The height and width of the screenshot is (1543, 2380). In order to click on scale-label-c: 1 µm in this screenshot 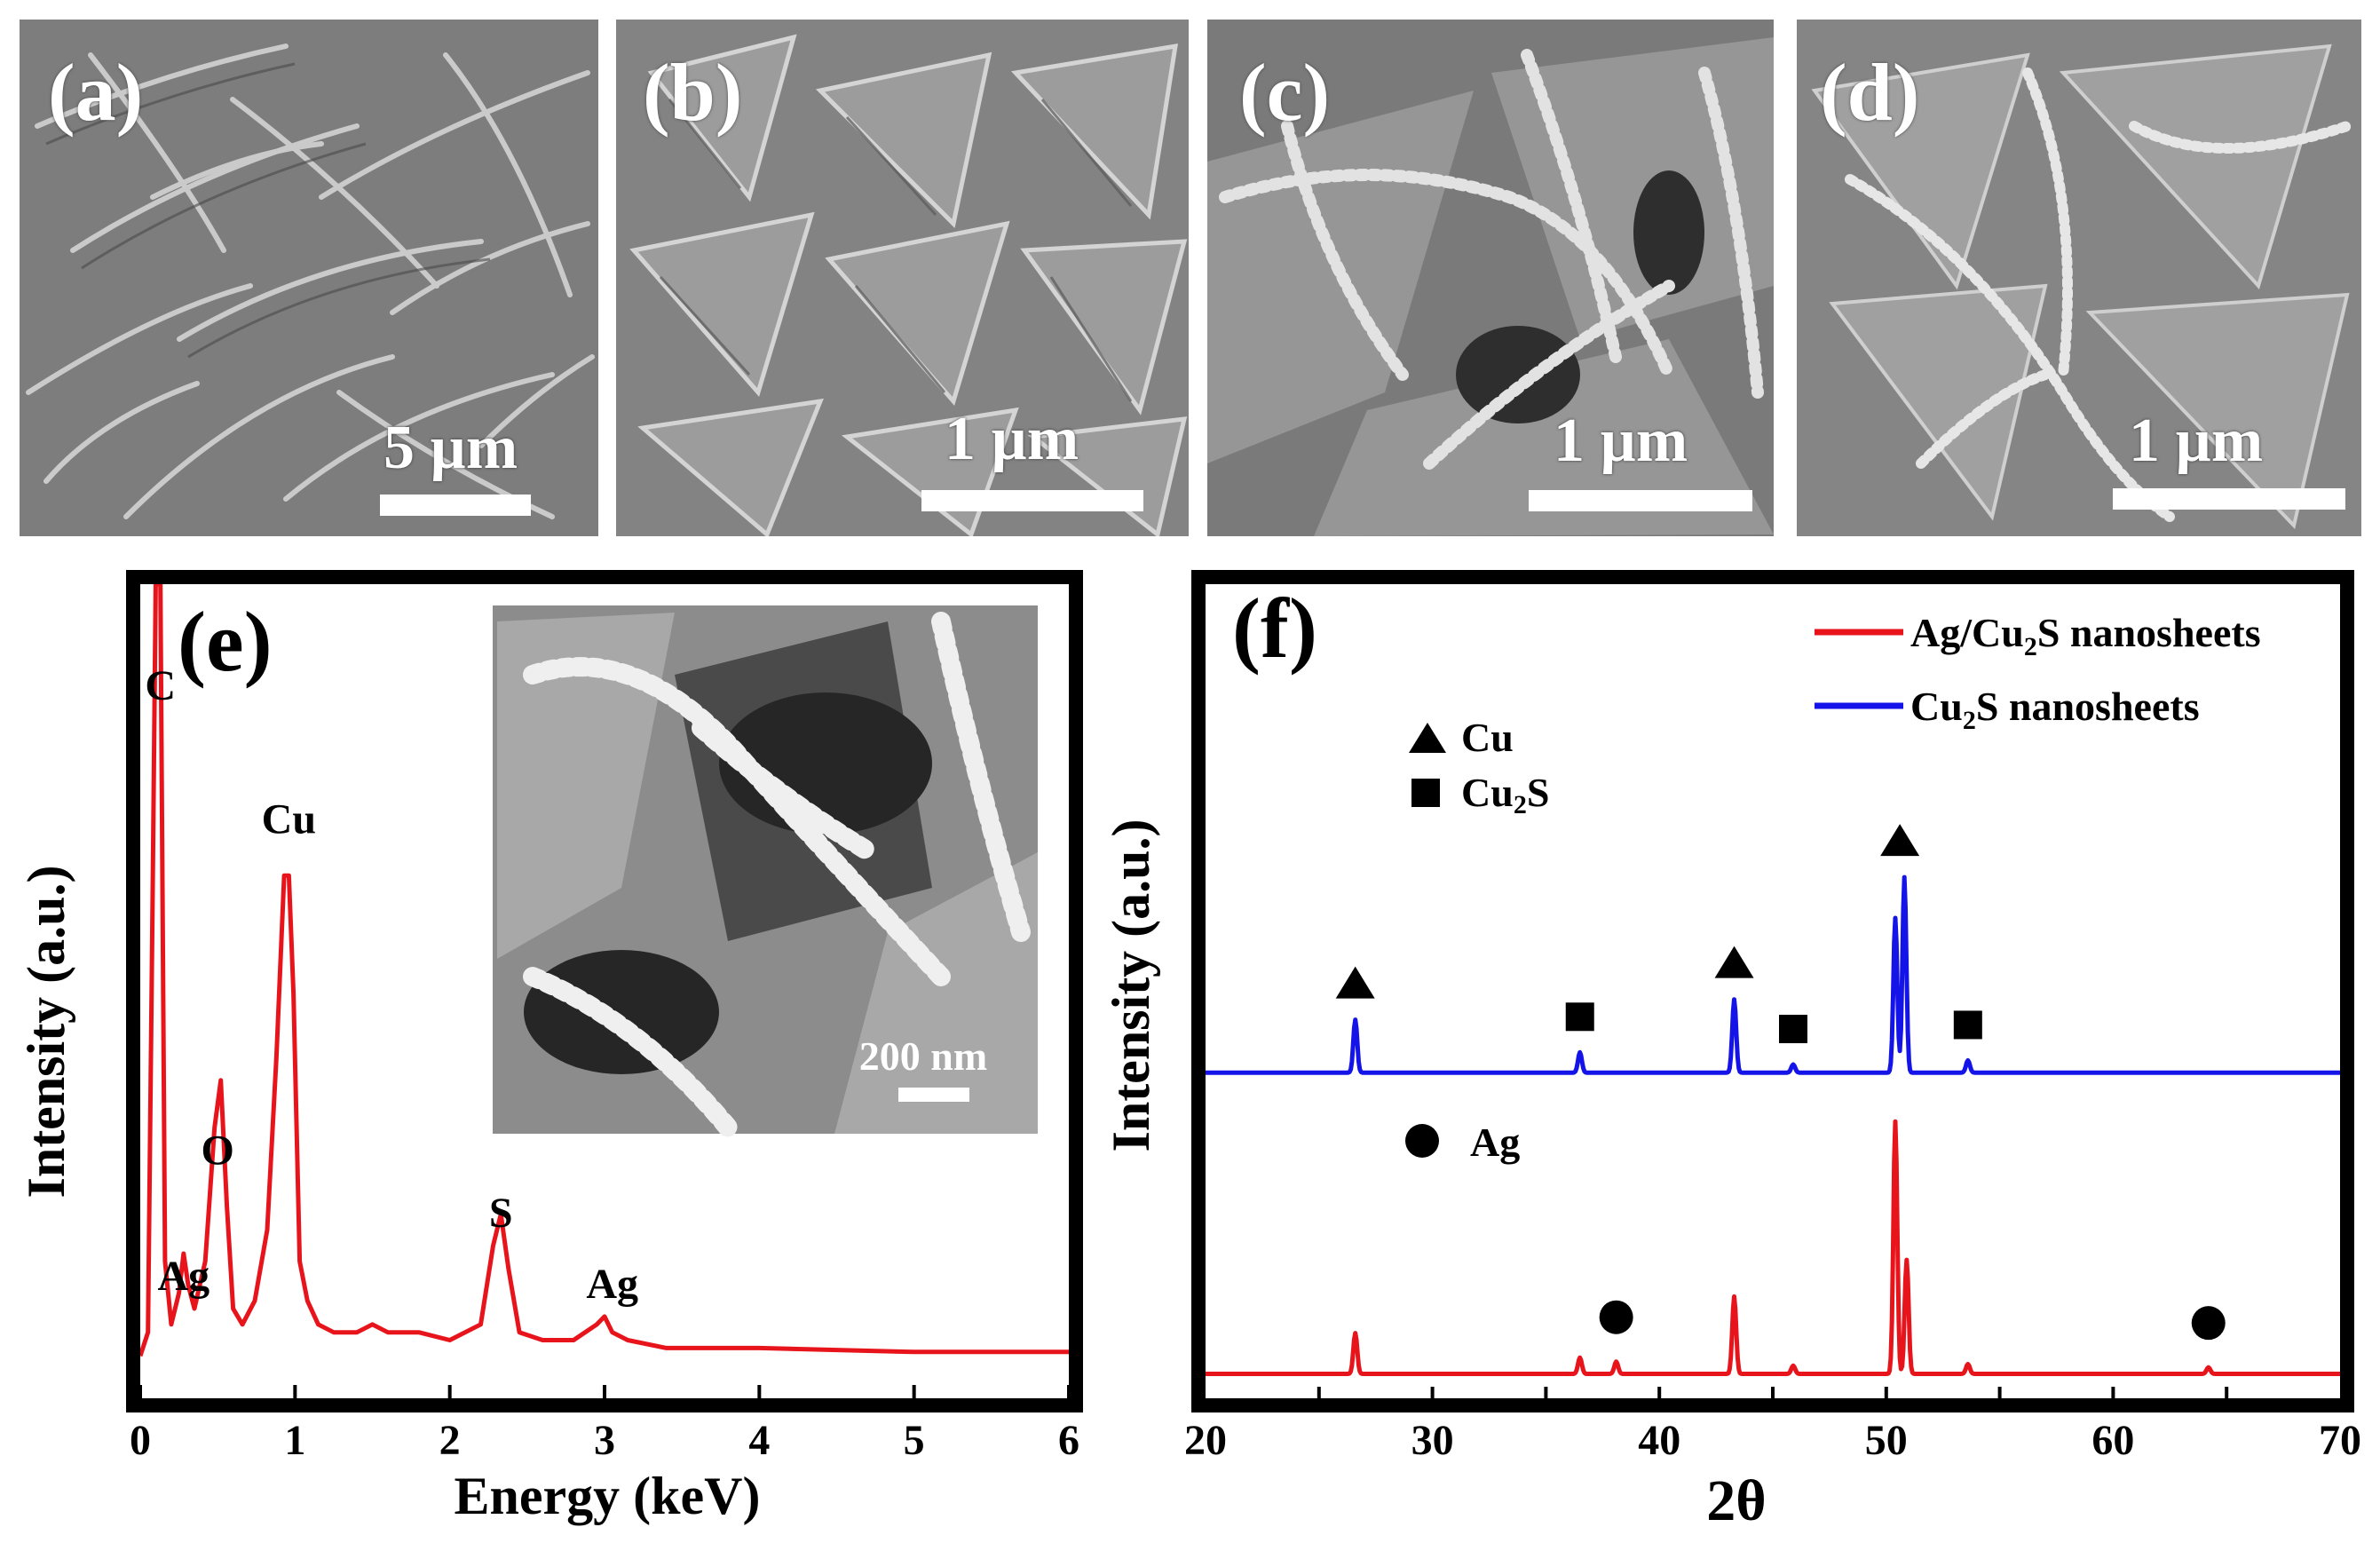, I will do `click(1621, 441)`.